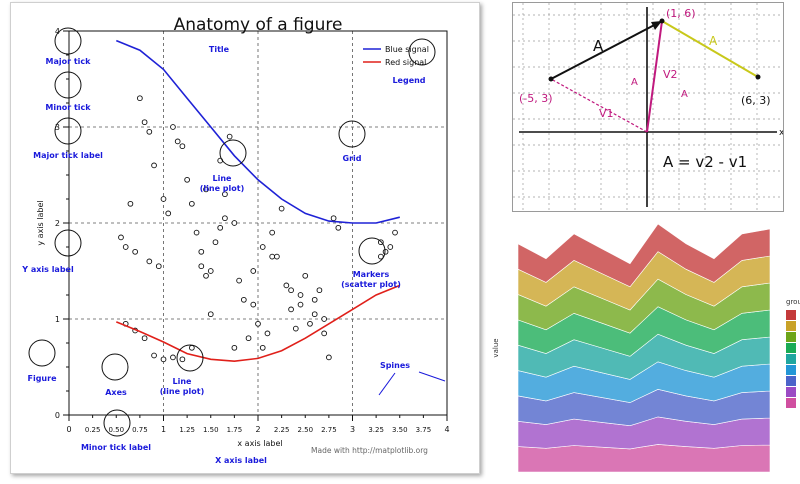 Image resolution: width=800 pixels, height=484 pixels. I want to click on annotation-sublabel: (scatter plot), so click(371, 284).